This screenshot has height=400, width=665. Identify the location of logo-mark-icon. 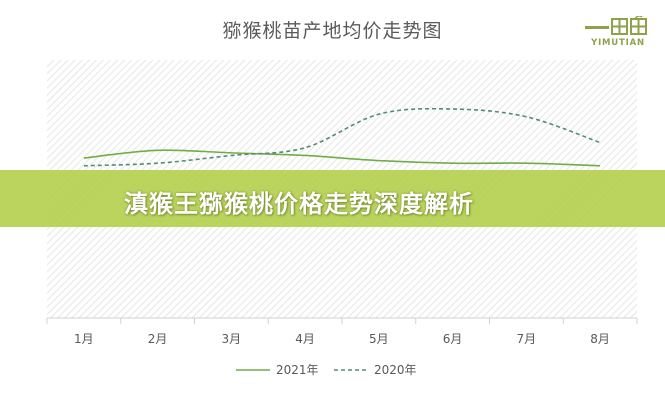
(616, 25).